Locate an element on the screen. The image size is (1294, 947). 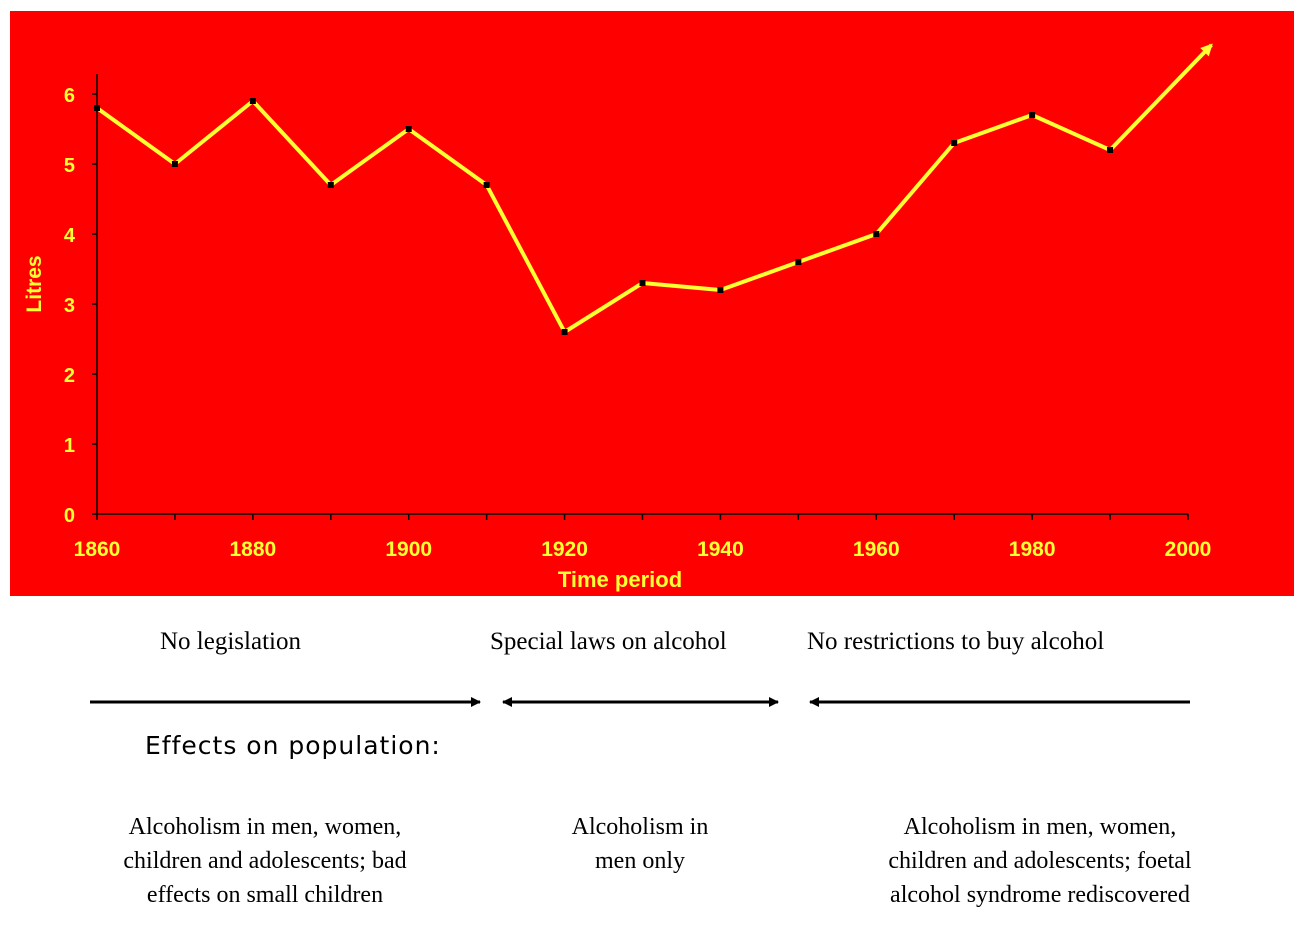
y-tick-label: 0 is located at coordinates (69, 516).